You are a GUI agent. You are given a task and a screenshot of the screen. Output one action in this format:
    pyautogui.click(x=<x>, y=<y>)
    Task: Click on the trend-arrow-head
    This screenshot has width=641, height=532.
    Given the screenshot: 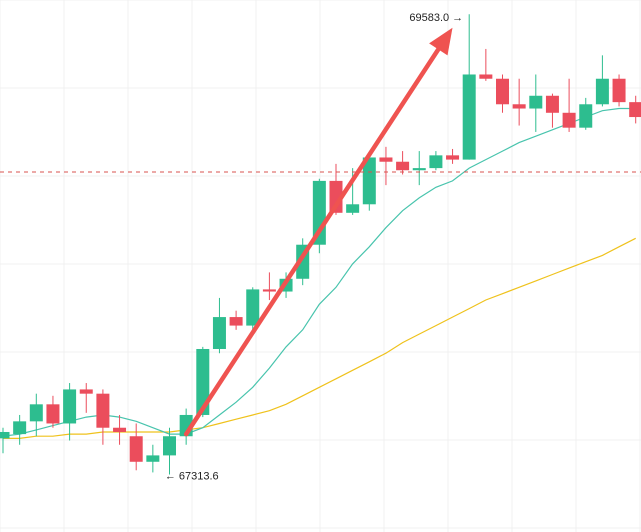 What is the action you would take?
    pyautogui.click(x=441, y=41)
    